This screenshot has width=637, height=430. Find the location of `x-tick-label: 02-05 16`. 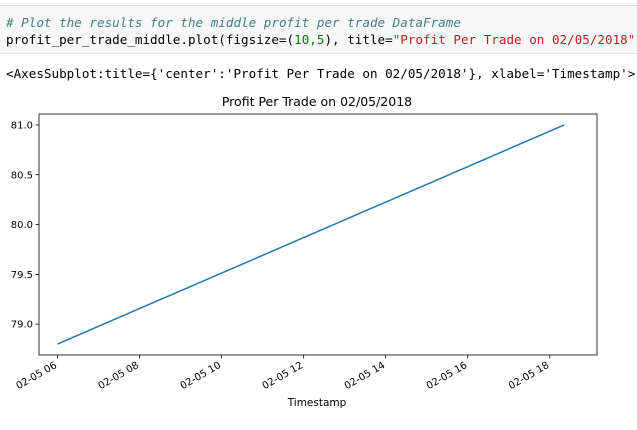

x-tick-label: 02-05 16 is located at coordinates (447, 376).